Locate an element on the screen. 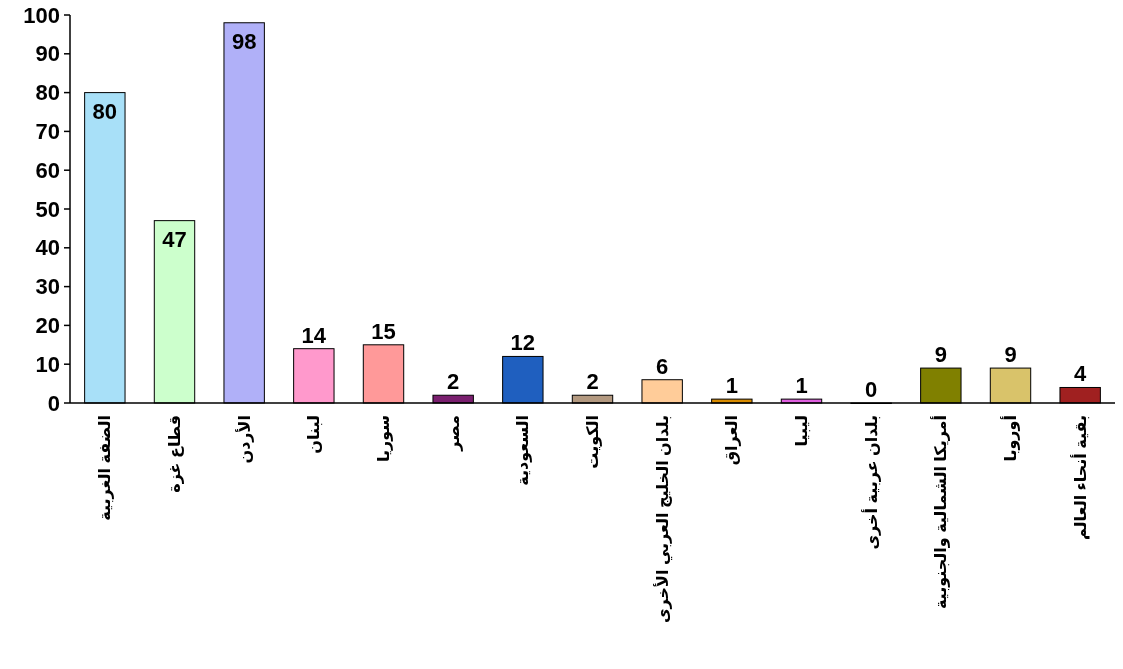 The height and width of the screenshot is (669, 1123). data-label: 80 is located at coordinates (105, 111).